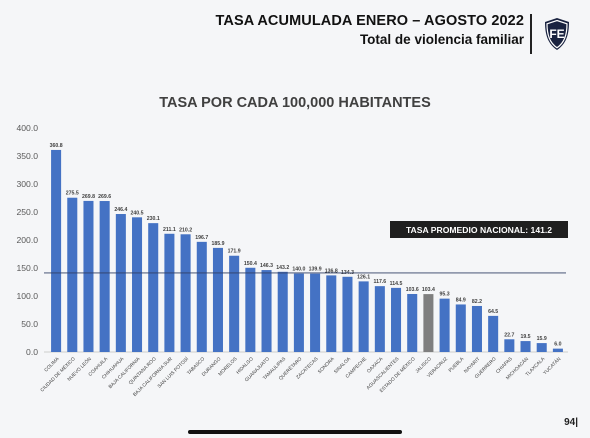 The width and height of the screenshot is (590, 438). I want to click on bar-value-label: 140.0, so click(298, 270).